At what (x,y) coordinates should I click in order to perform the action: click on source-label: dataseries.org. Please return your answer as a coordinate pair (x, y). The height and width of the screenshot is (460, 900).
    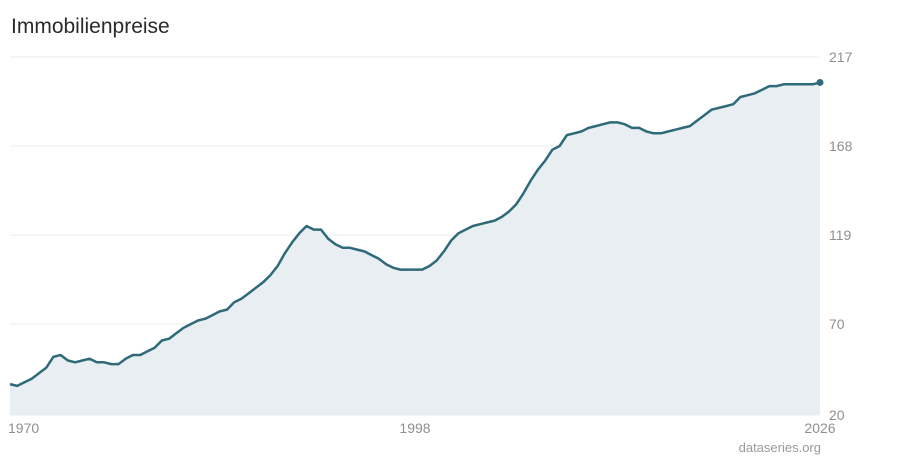
    Looking at the image, I should click on (779, 447).